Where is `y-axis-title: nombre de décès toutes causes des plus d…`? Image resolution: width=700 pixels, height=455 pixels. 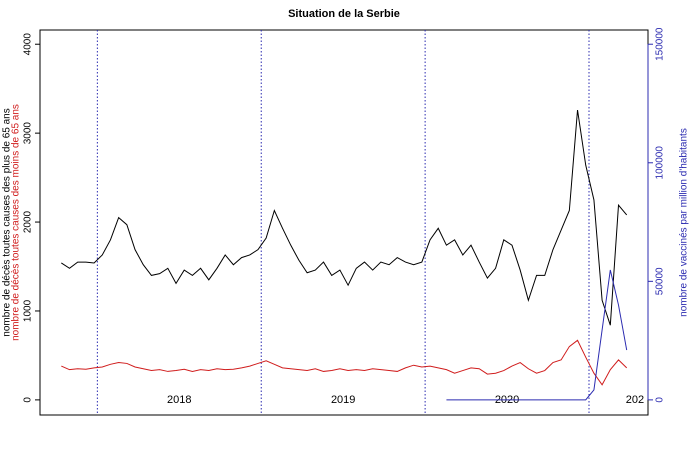
y-axis-title: nombre de décès toutes causes des plus d… is located at coordinates (7, 222).